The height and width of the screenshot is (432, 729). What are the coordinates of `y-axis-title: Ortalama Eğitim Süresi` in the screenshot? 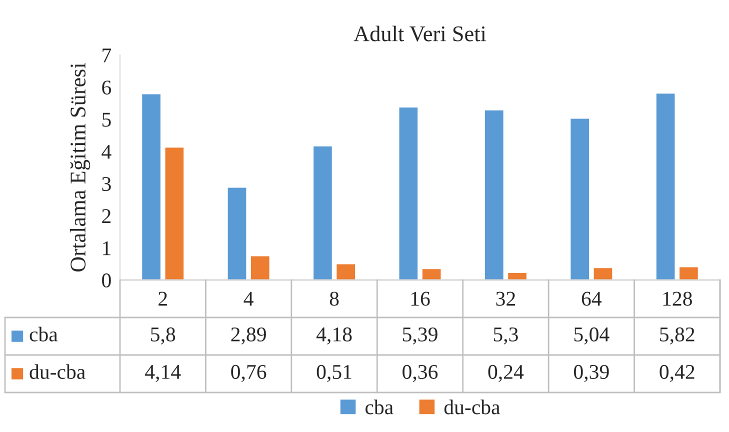 It's located at (80, 167).